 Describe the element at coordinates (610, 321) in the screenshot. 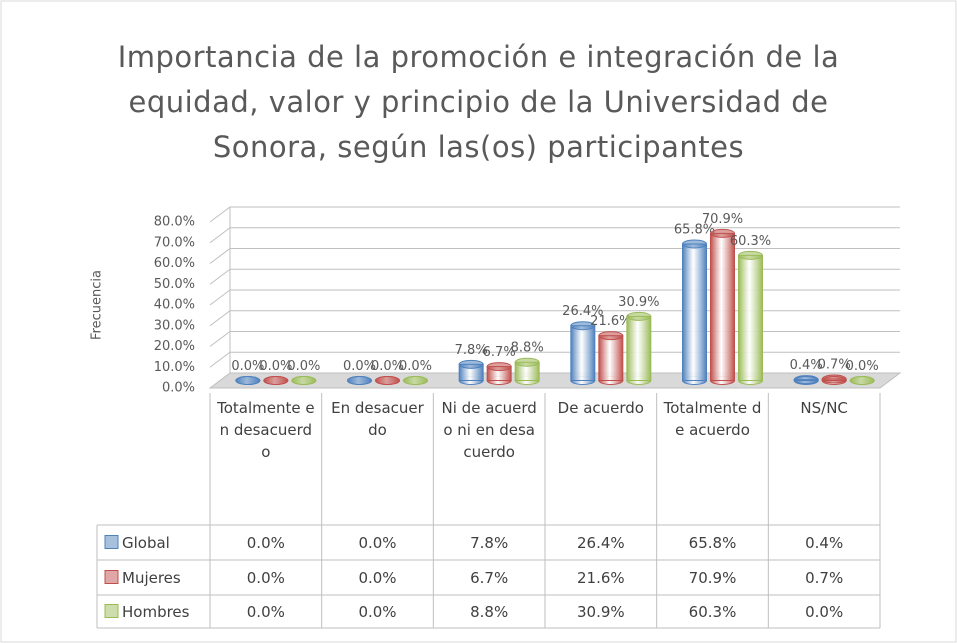

I see `data-label: 21.6%` at that location.